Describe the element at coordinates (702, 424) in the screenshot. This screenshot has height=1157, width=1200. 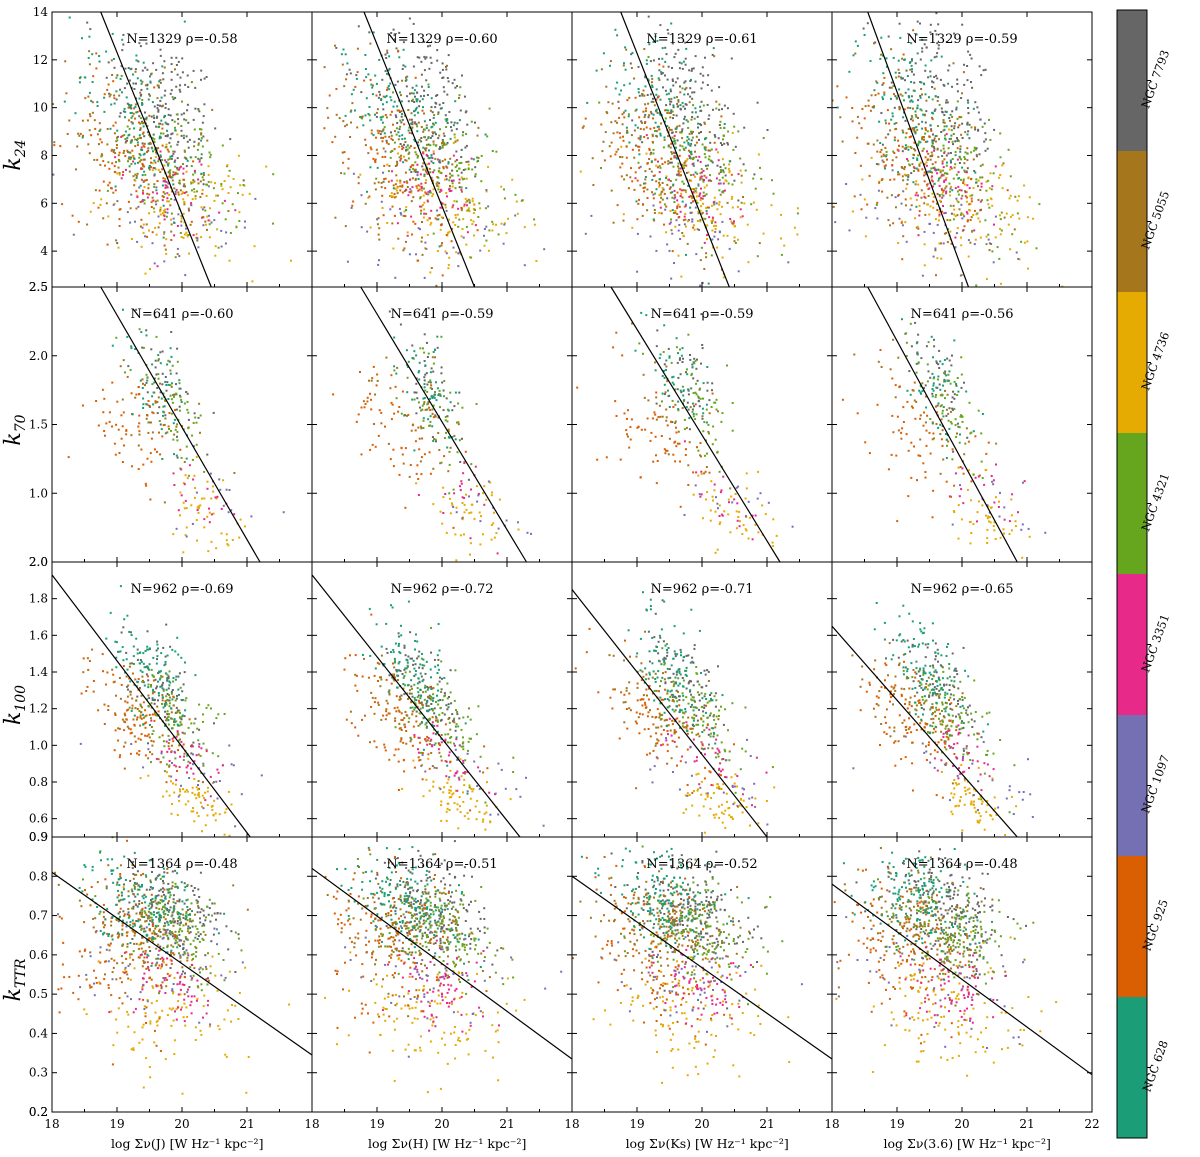
I see `panel-2-3: N=641 ρ=-0.59` at that location.